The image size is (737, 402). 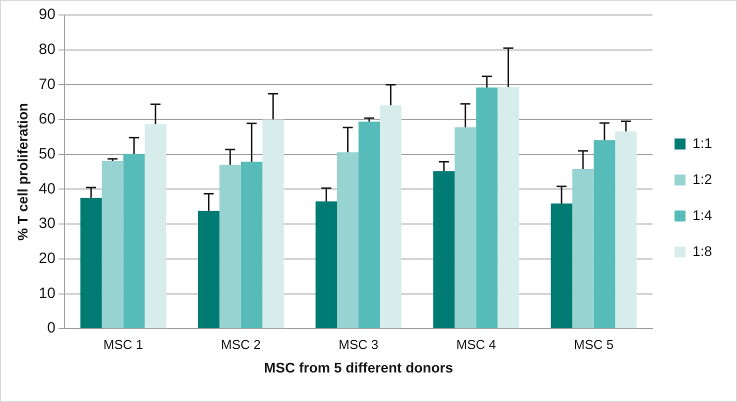 What do you see at coordinates (702, 250) in the screenshot?
I see `legend-label: 1:8` at bounding box center [702, 250].